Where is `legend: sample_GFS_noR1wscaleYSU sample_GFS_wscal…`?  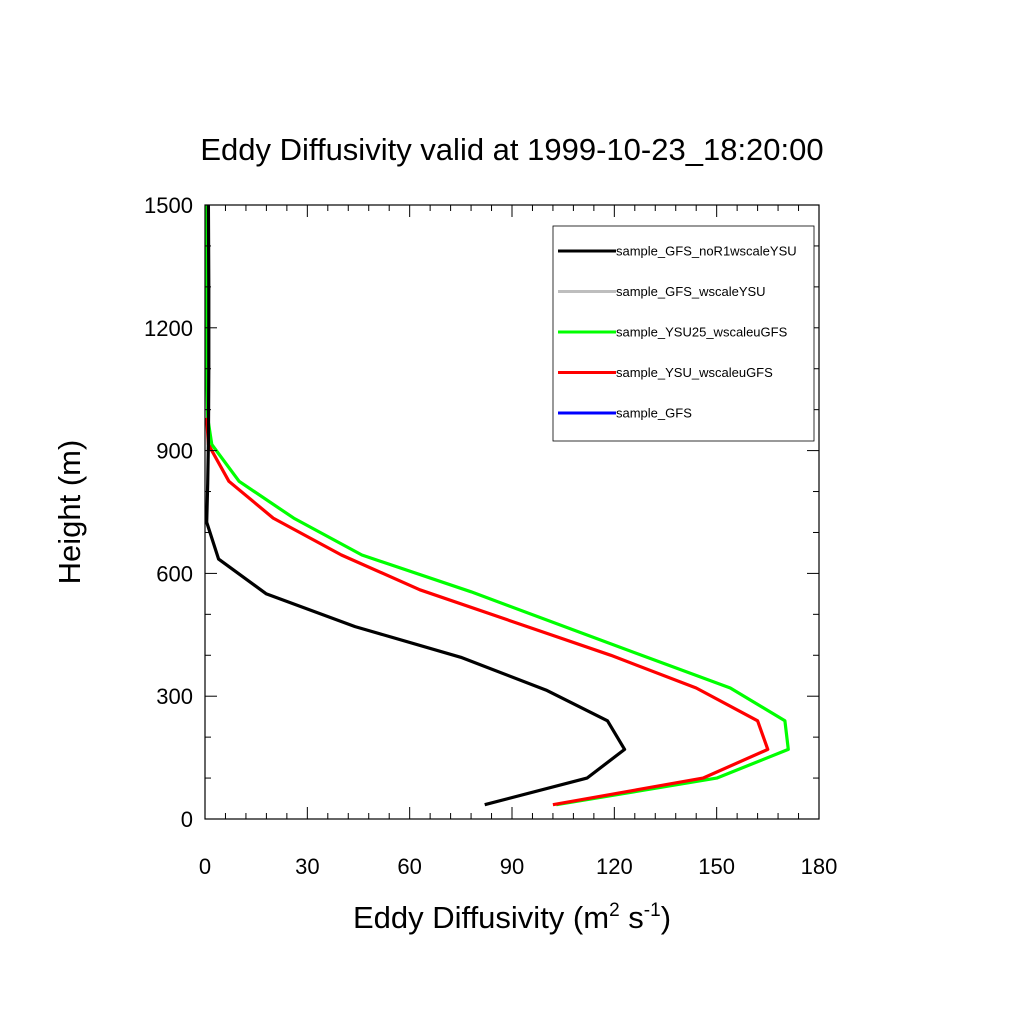 legend: sample_GFS_noR1wscaleYSU sample_GFS_wscal… is located at coordinates (683, 333).